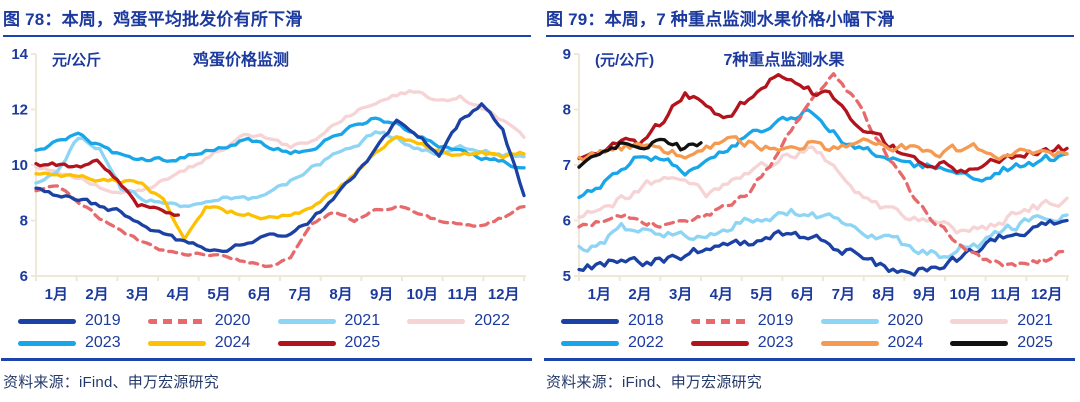 The height and width of the screenshot is (402, 1080). What do you see at coordinates (267, 21) in the screenshot?
I see `figure-78-title: 图 78：本周，鸡蛋平均批发价有所下滑` at bounding box center [267, 21].